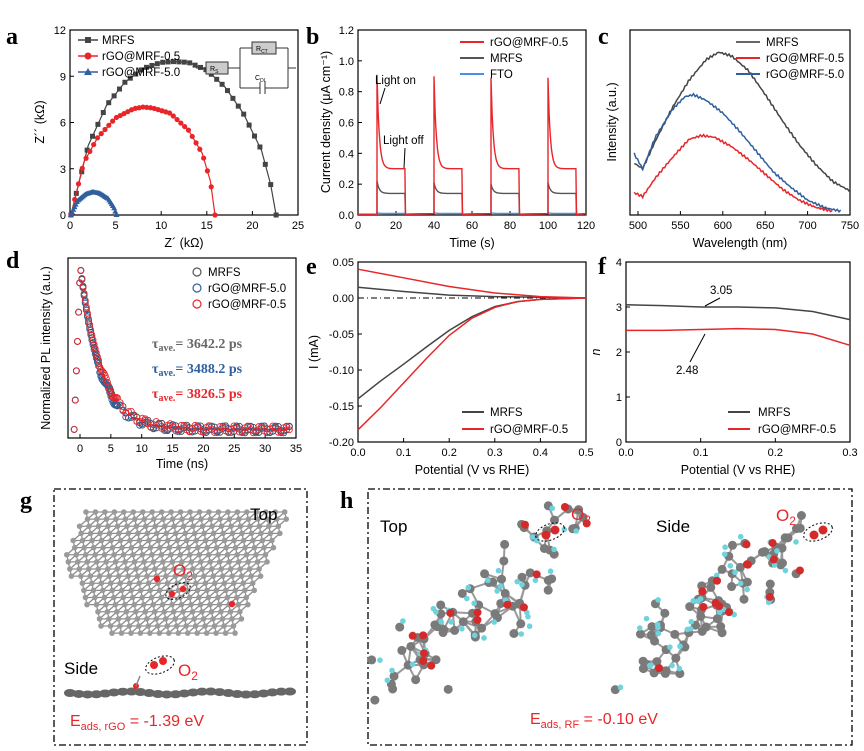  What do you see at coordinates (346, 31) in the screenshot?
I see `y-tick-label: 1.2` at bounding box center [346, 31].